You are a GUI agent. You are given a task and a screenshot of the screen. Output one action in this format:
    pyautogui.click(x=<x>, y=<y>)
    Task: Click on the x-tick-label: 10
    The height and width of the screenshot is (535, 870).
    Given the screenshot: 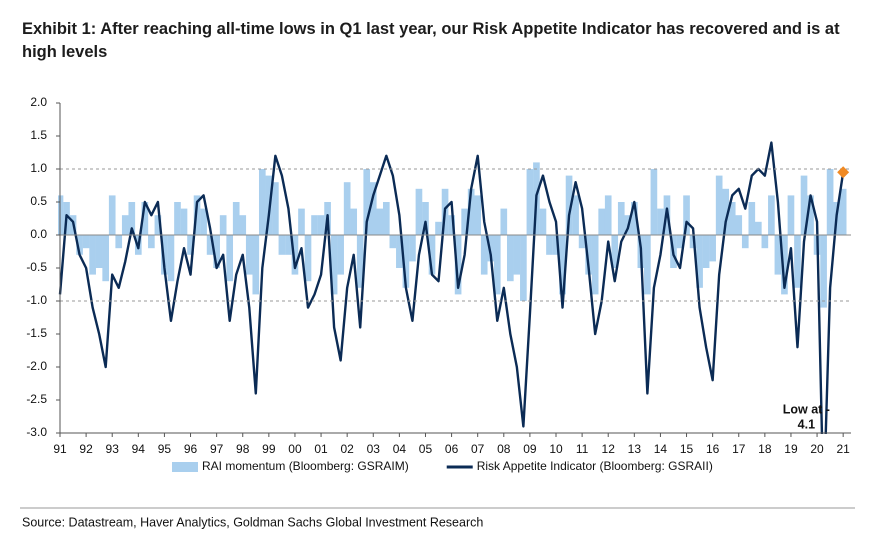 What is the action you would take?
    pyautogui.click(x=556, y=449)
    